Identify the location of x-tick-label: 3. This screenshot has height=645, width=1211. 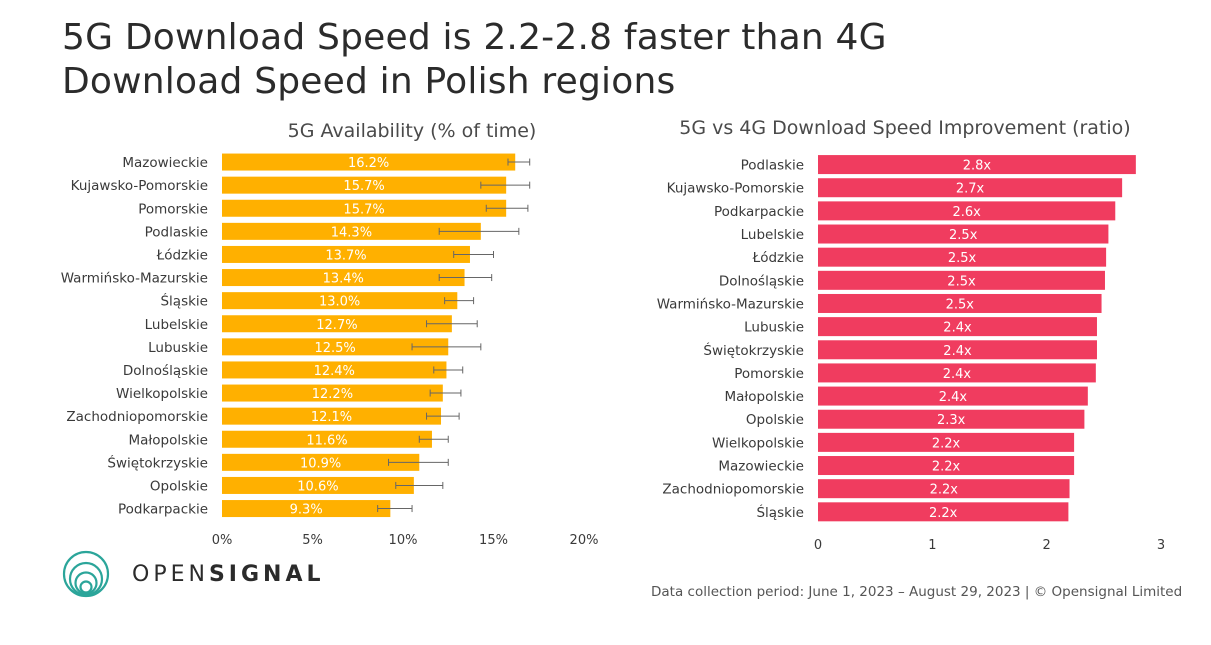
(1161, 545).